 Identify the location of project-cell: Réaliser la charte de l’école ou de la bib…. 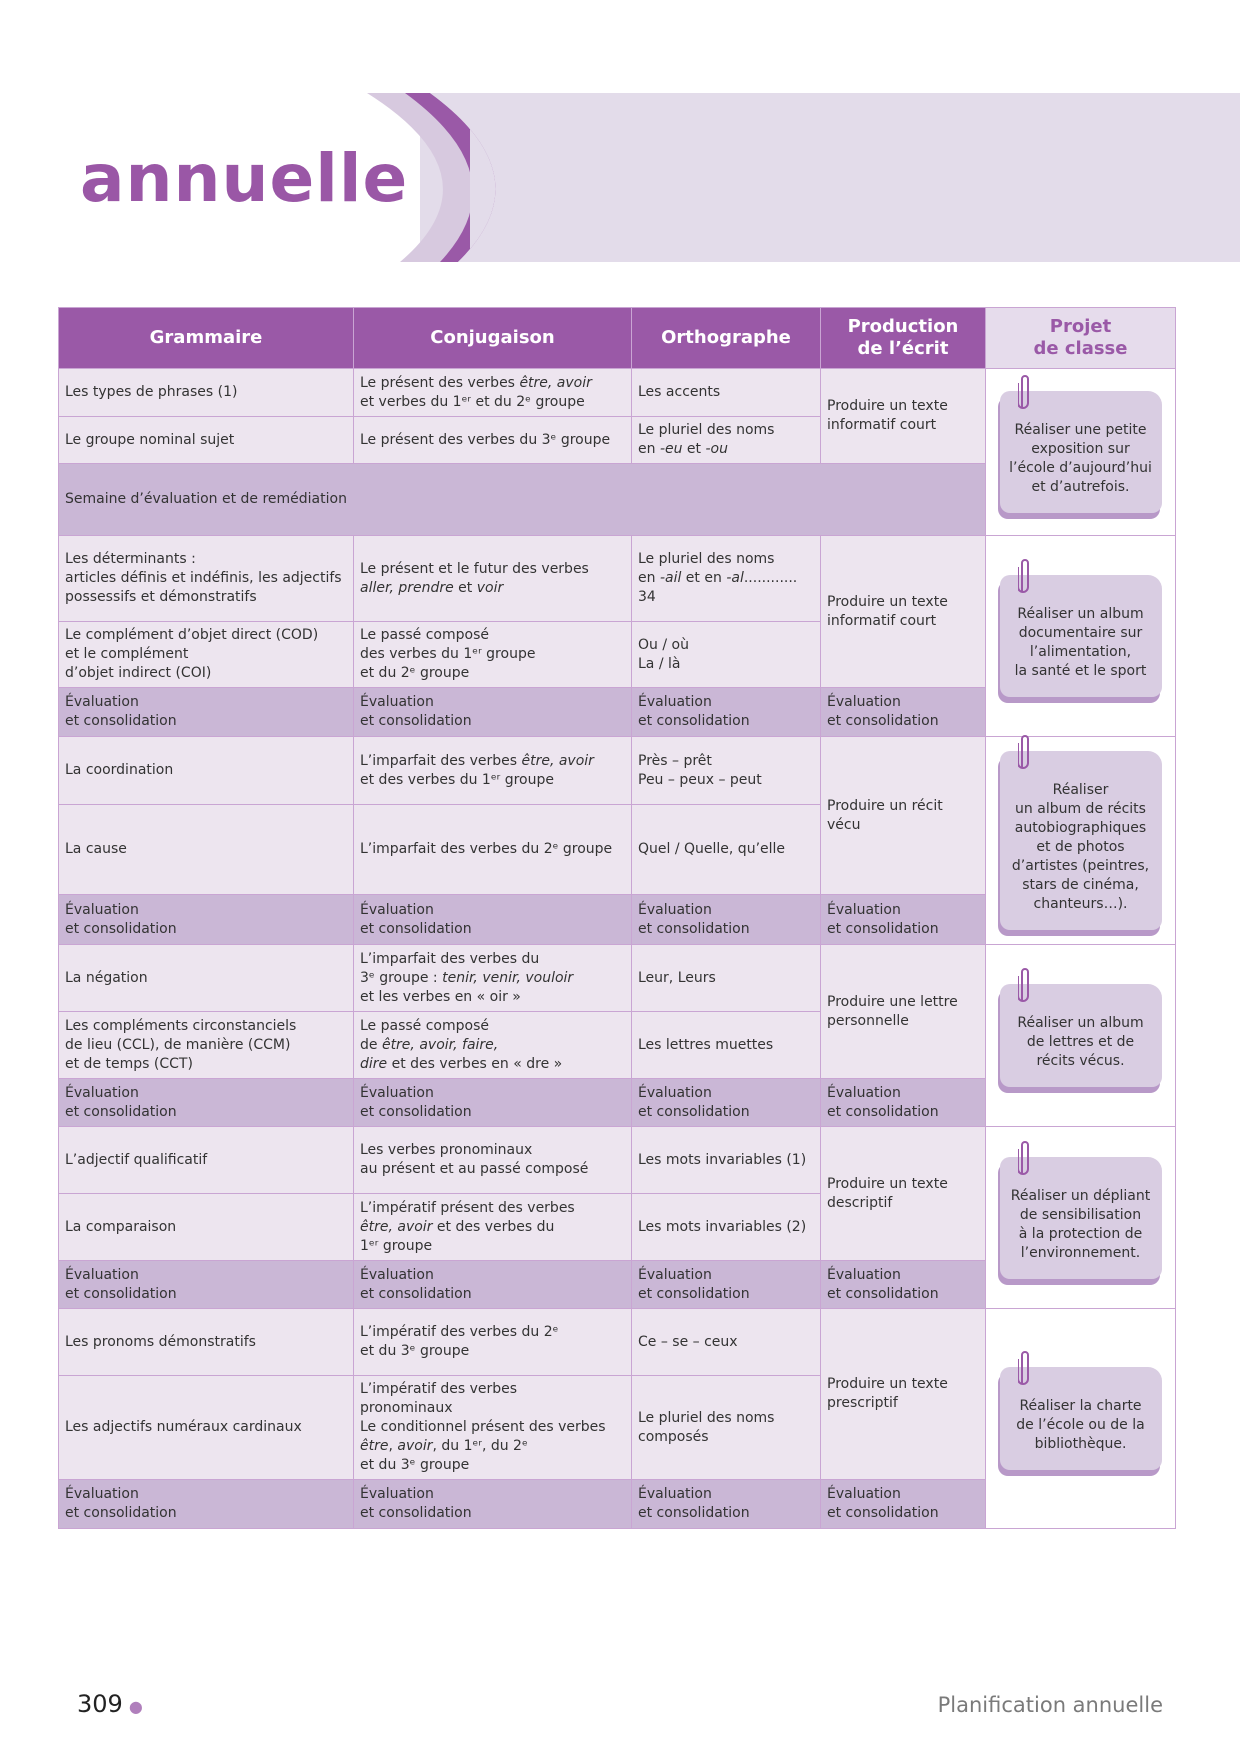
(1080, 1418).